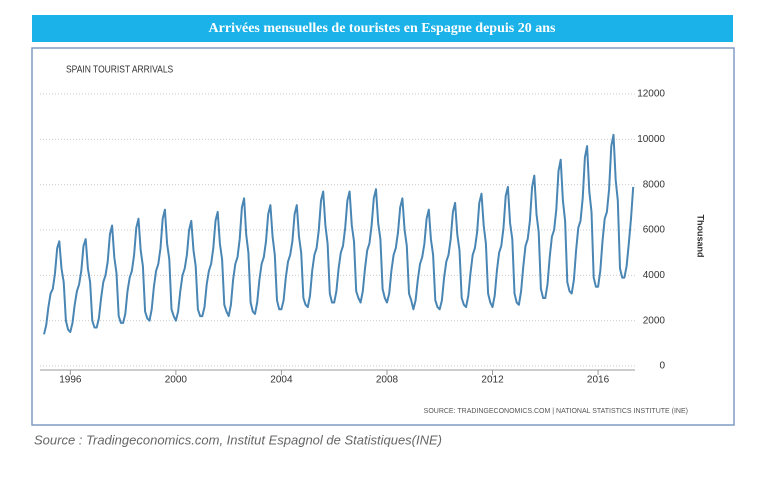 Image resolution: width=760 pixels, height=478 pixels. What do you see at coordinates (654, 184) in the screenshot?
I see `y-tick-label: 8000` at bounding box center [654, 184].